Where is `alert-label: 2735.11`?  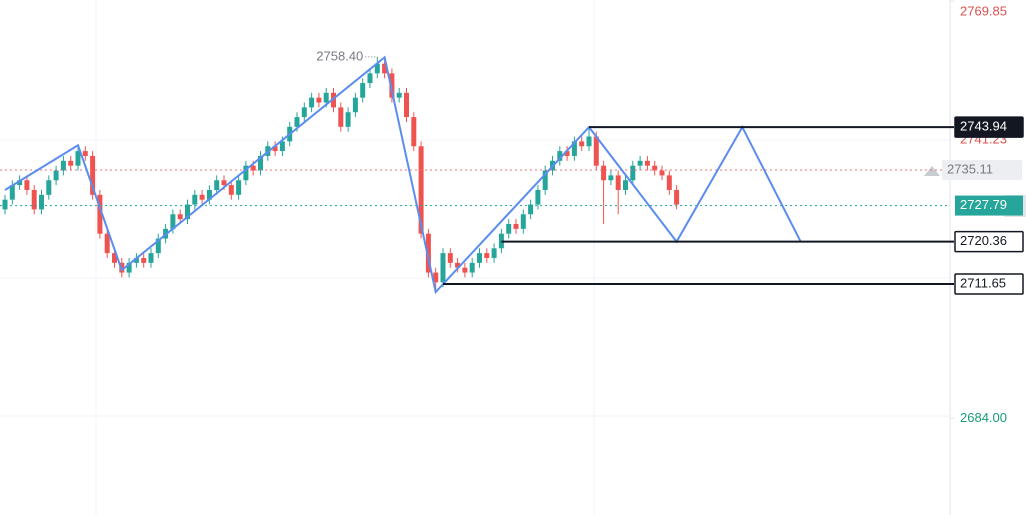 alert-label: 2735.11 is located at coordinates (970, 168).